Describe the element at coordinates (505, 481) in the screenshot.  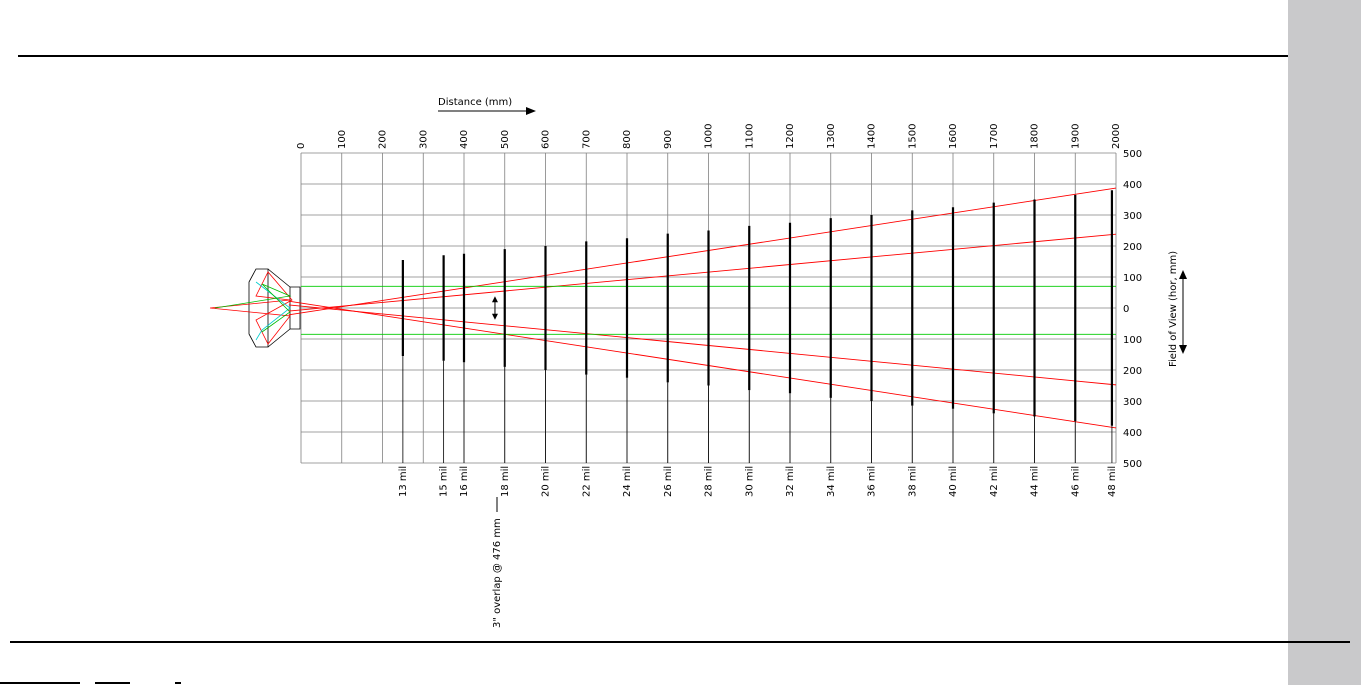
I see `resolution-bar-label: 18 mil` at that location.